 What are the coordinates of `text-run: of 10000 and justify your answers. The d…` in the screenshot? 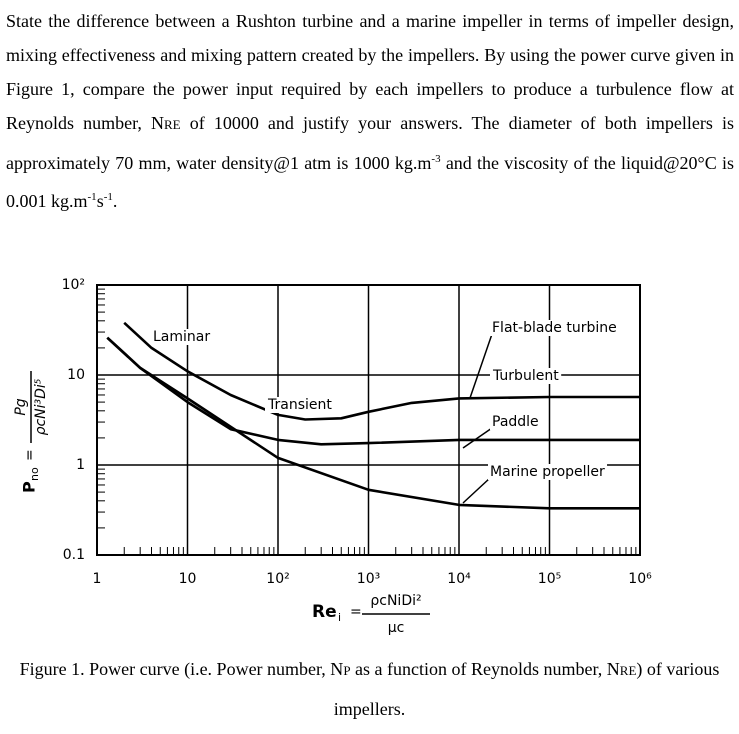 It's located at (370, 143).